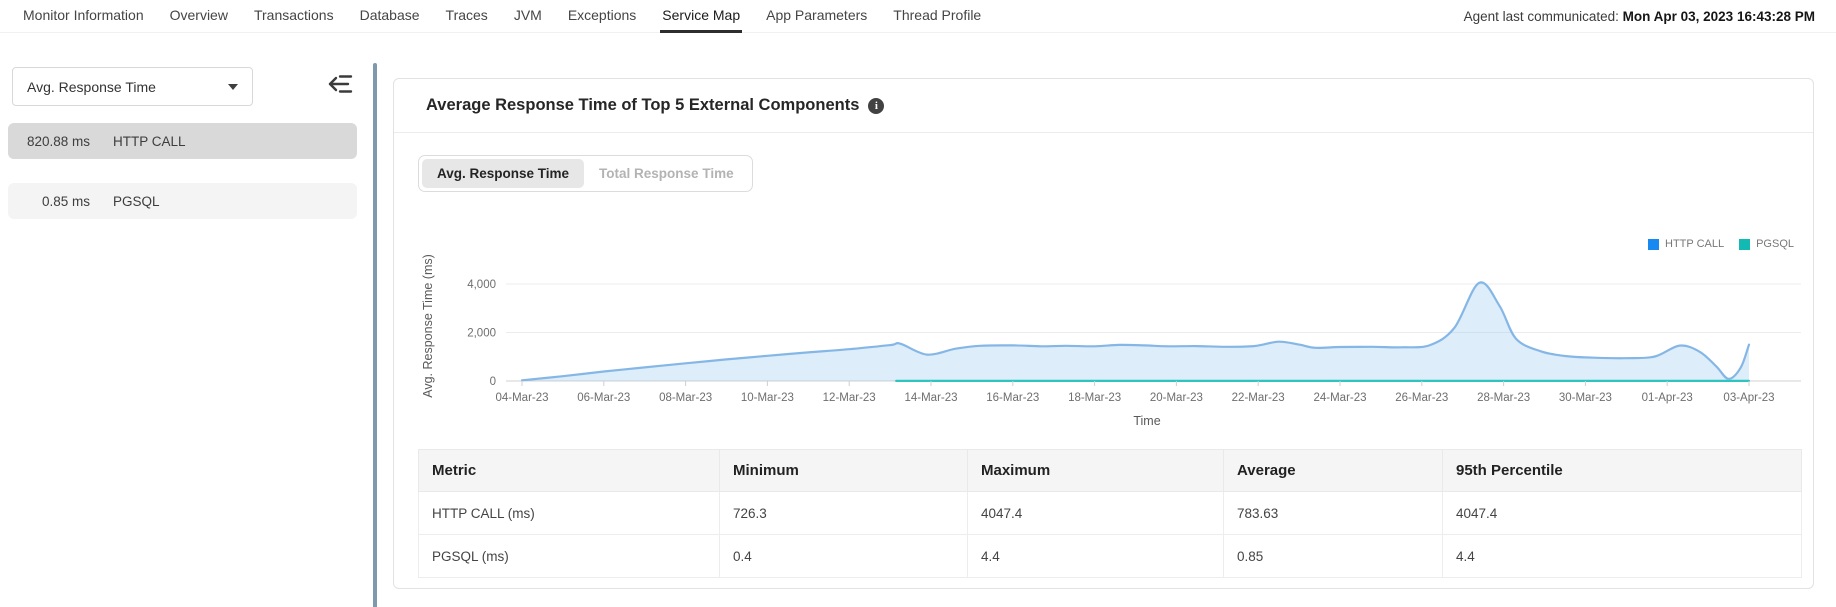 Image resolution: width=1836 pixels, height=607 pixels. Describe the element at coordinates (937, 15) in the screenshot. I see `nav-tab-thread-profile: Thread Profile` at that location.